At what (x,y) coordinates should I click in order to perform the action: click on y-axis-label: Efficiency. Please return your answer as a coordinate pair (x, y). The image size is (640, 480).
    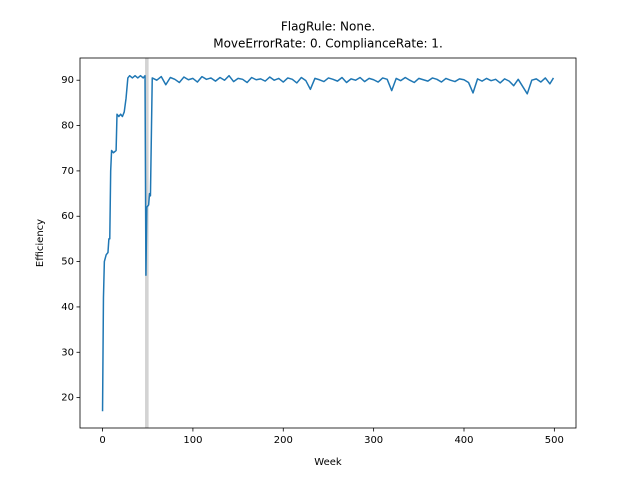
    Looking at the image, I should click on (40, 243).